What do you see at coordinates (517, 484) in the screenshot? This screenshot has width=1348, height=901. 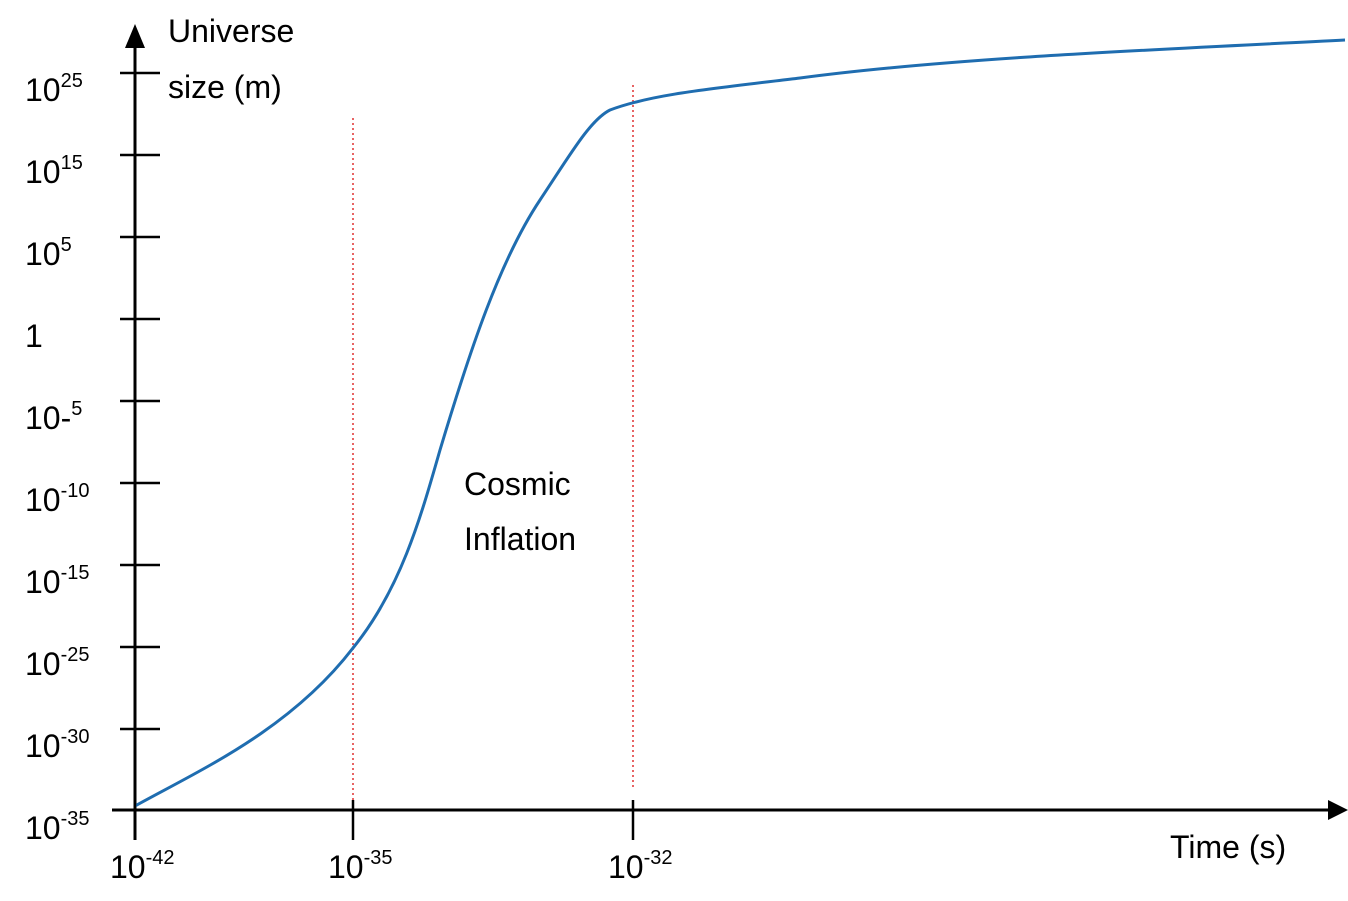 I see `annotation: Cosmic` at bounding box center [517, 484].